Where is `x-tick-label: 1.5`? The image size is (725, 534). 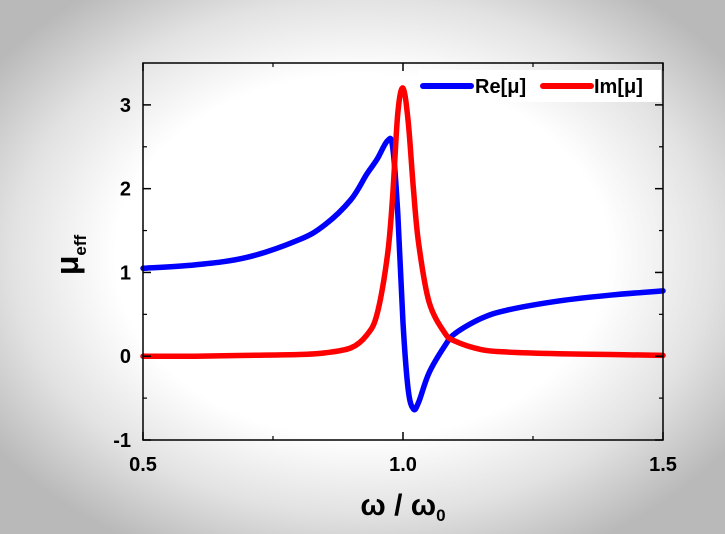 x-tick-label: 1.5 is located at coordinates (663, 465).